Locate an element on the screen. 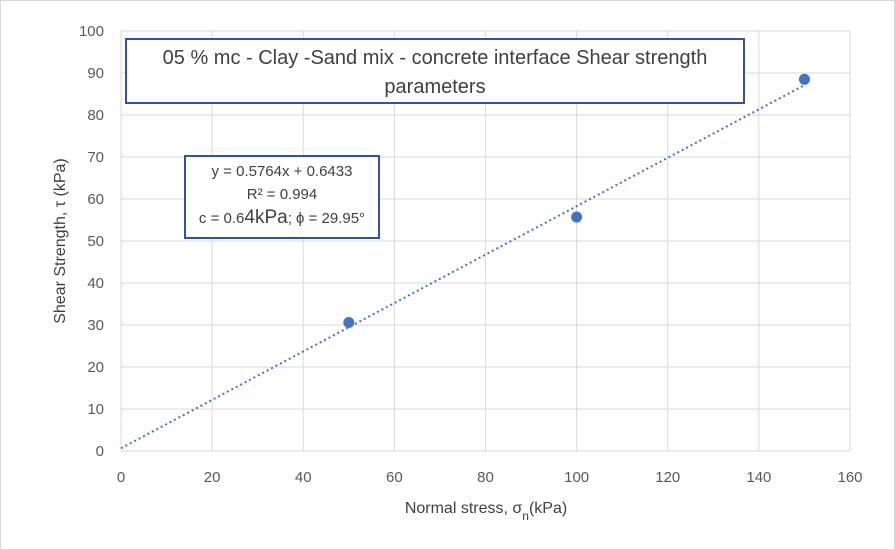 The height and width of the screenshot is (550, 895). y-tick-label: 80 is located at coordinates (95, 115).